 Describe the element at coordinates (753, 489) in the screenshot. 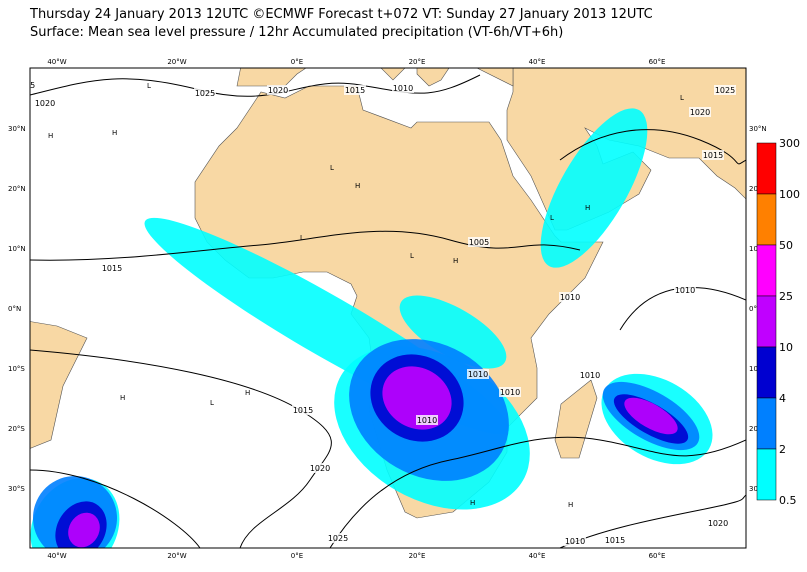

I see `lat-label-right: 30` at that location.